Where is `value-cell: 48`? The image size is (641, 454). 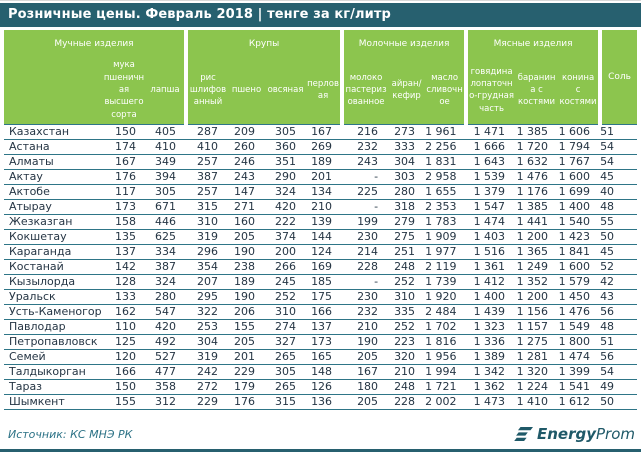
value-cell: 48 is located at coordinates (607, 326).